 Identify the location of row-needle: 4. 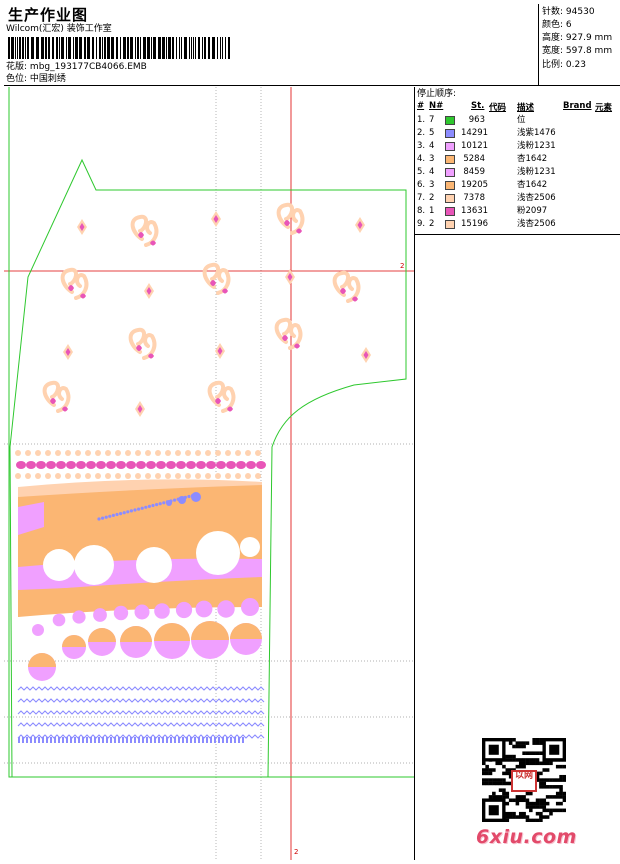
(432, 146).